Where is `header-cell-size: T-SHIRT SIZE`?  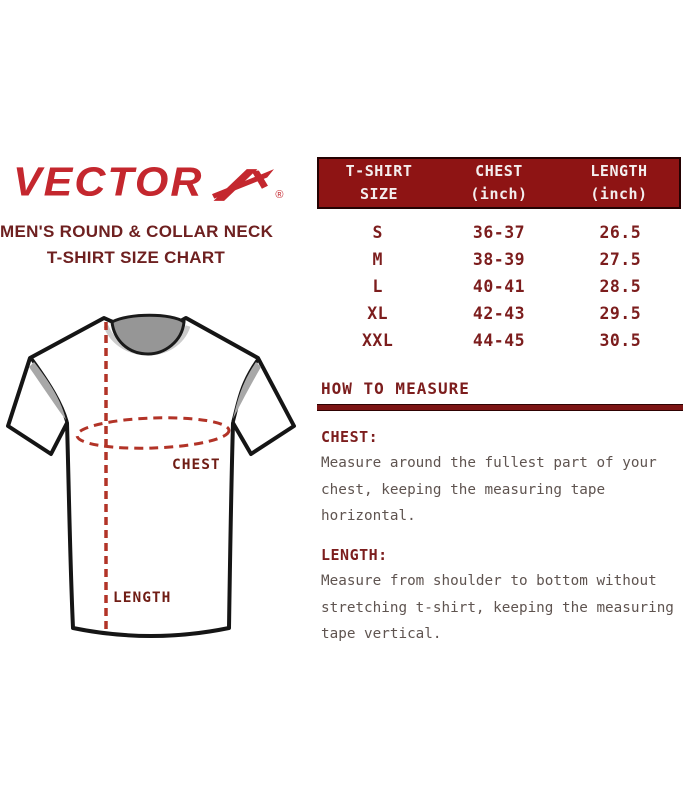
header-cell-size: T-SHIRT SIZE is located at coordinates (379, 182).